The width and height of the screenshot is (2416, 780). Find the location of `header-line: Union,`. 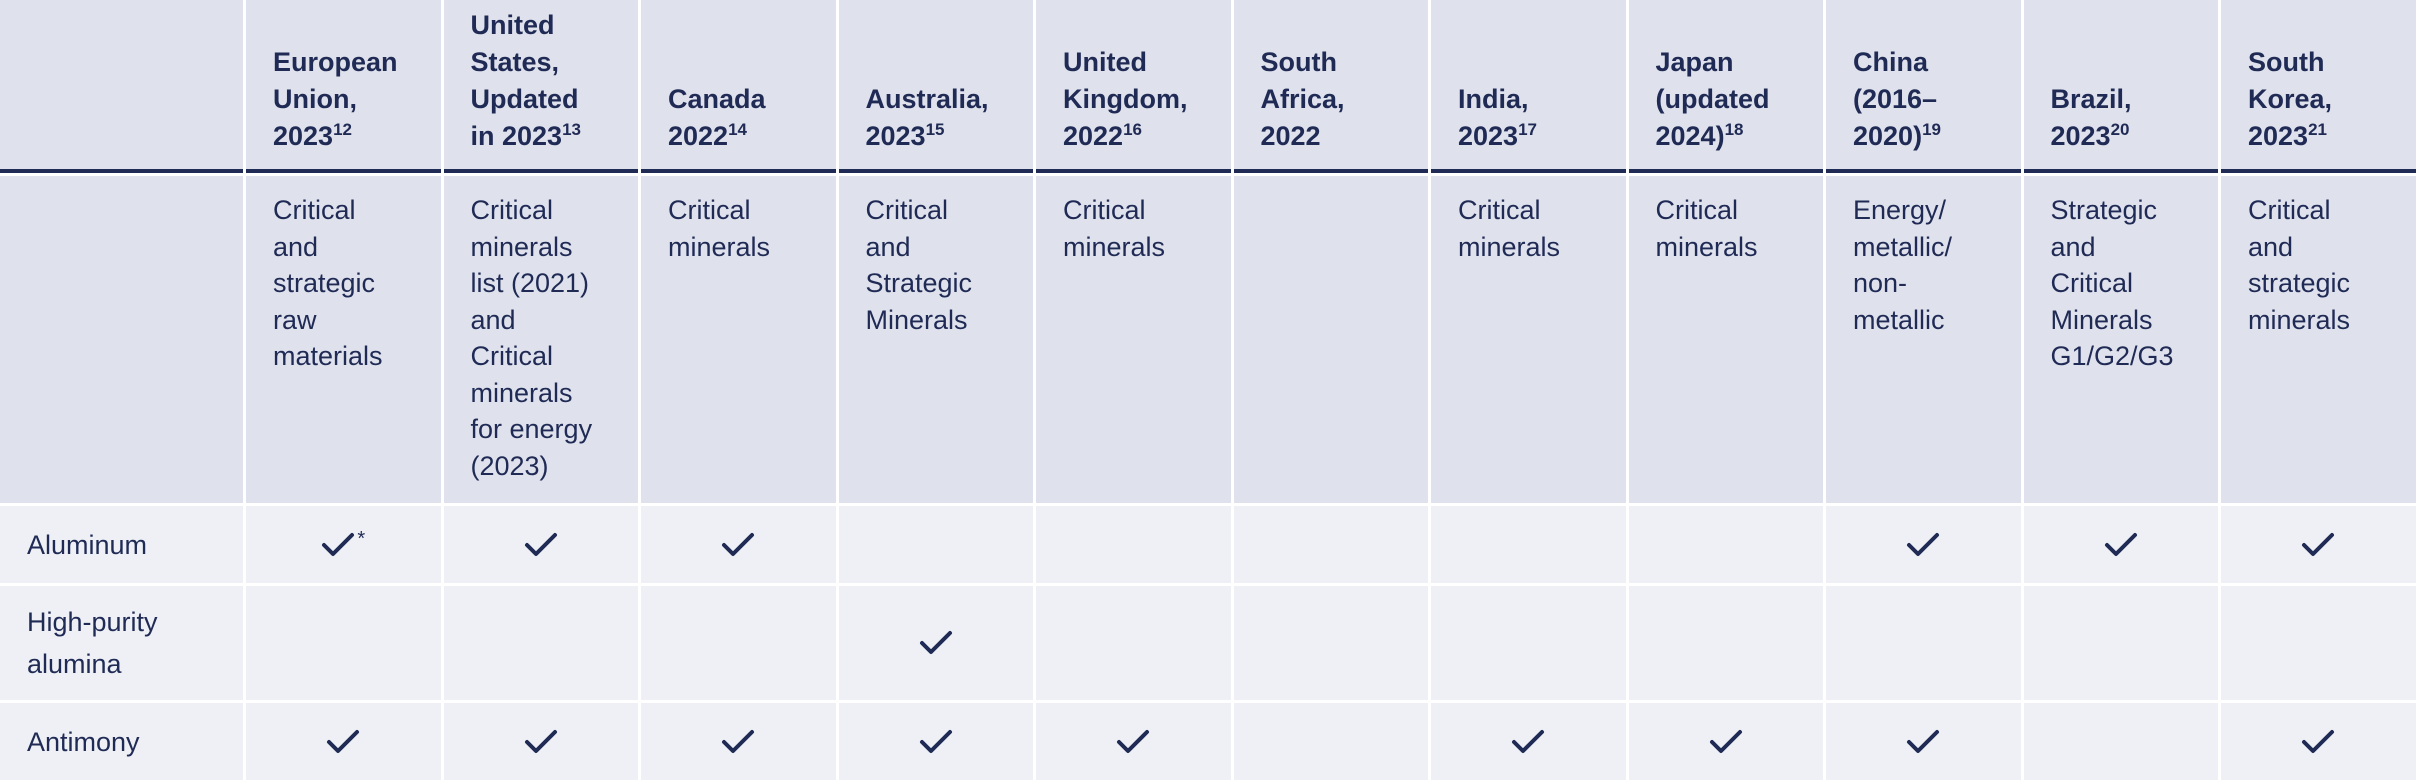

header-line: Union, is located at coordinates (315, 99).